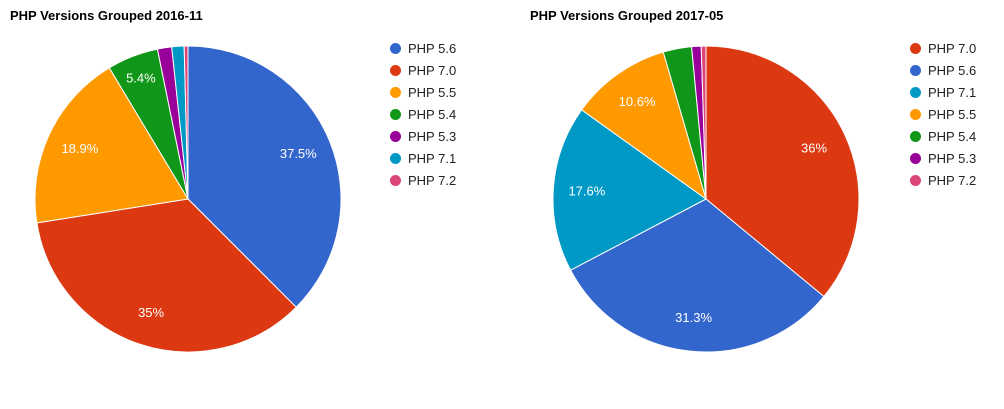 The width and height of the screenshot is (1004, 409). Describe the element at coordinates (79, 148) in the screenshot. I see `slice-label: 18.9%` at that location.